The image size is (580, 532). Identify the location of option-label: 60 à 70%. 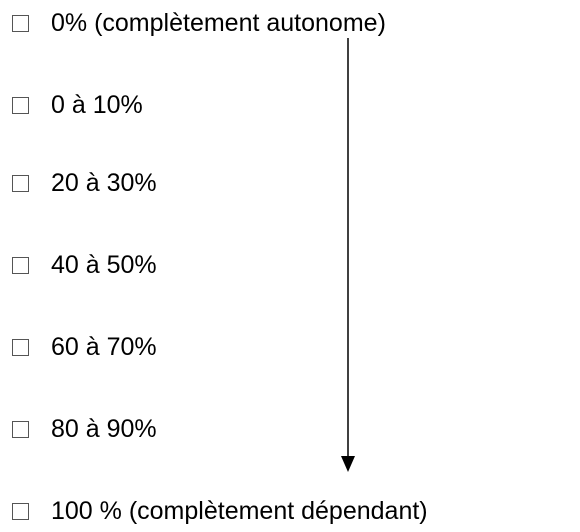
(104, 346).